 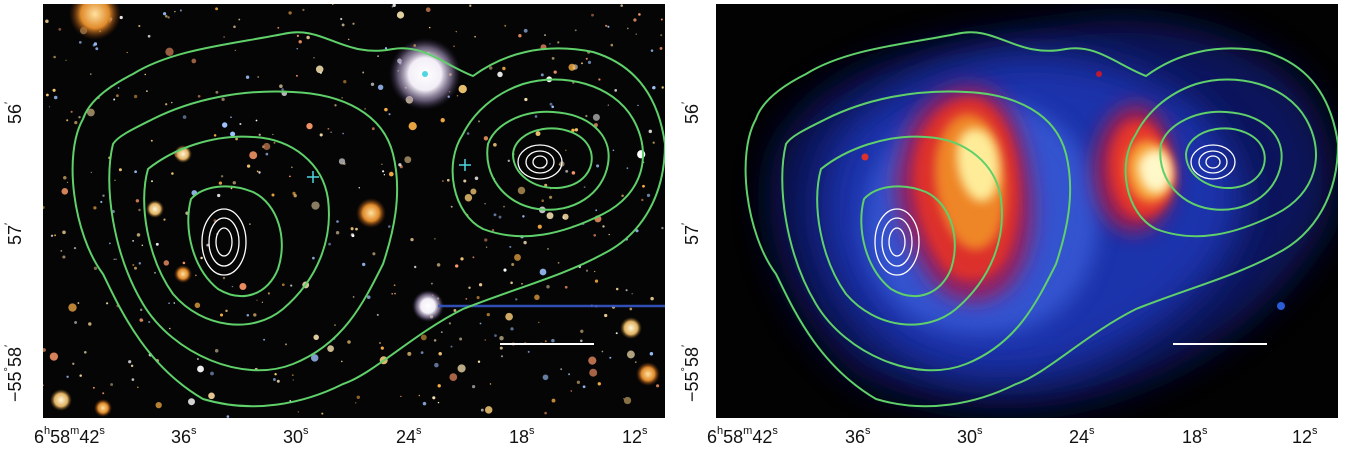 What do you see at coordinates (631, 328) in the screenshot?
I see `galaxy-right-lower` at bounding box center [631, 328].